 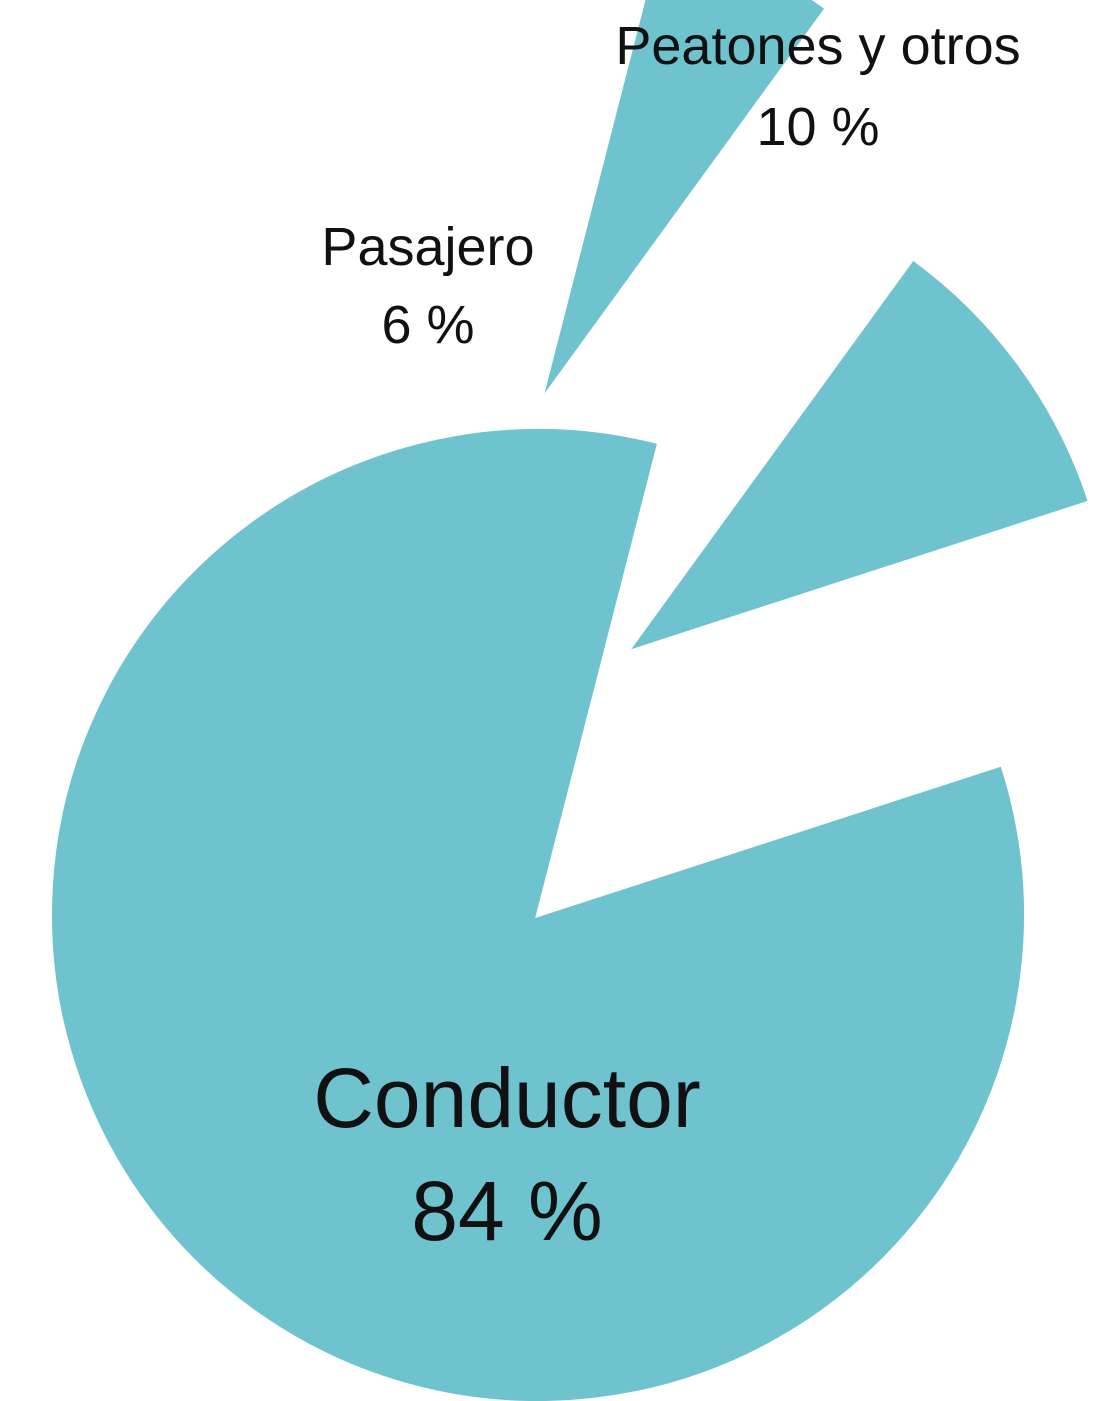 I want to click on pie-slice-peatones-y-otros, so click(x=856, y=456).